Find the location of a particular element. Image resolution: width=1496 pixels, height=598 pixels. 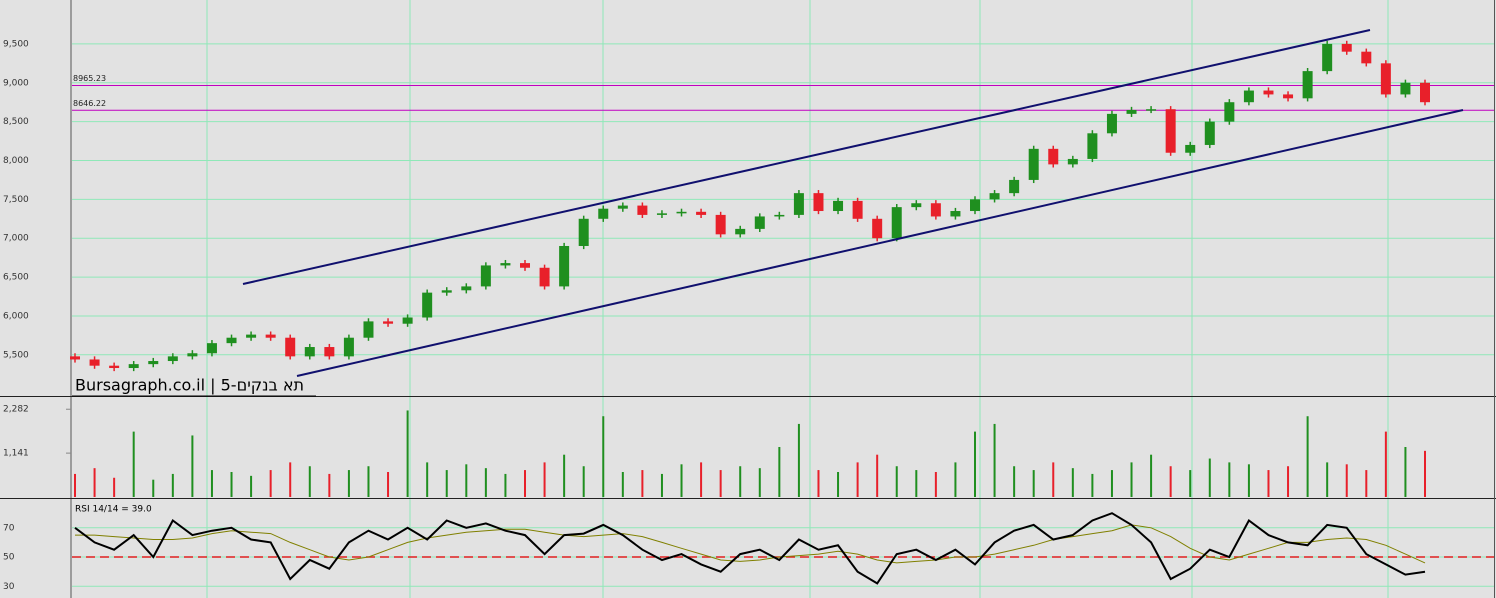

y-tick-label: 5,500 is located at coordinates (16, 355).